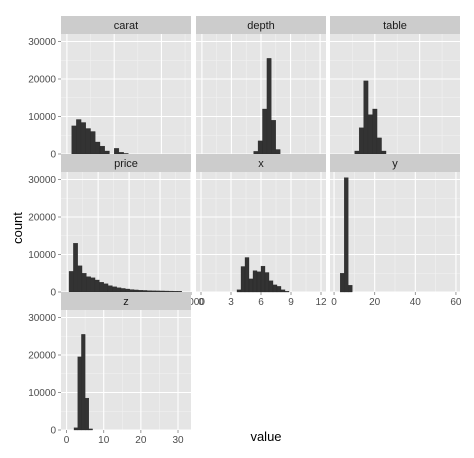 The image size is (474, 458). I want to click on facet-table: table6080, so click(395, 93).